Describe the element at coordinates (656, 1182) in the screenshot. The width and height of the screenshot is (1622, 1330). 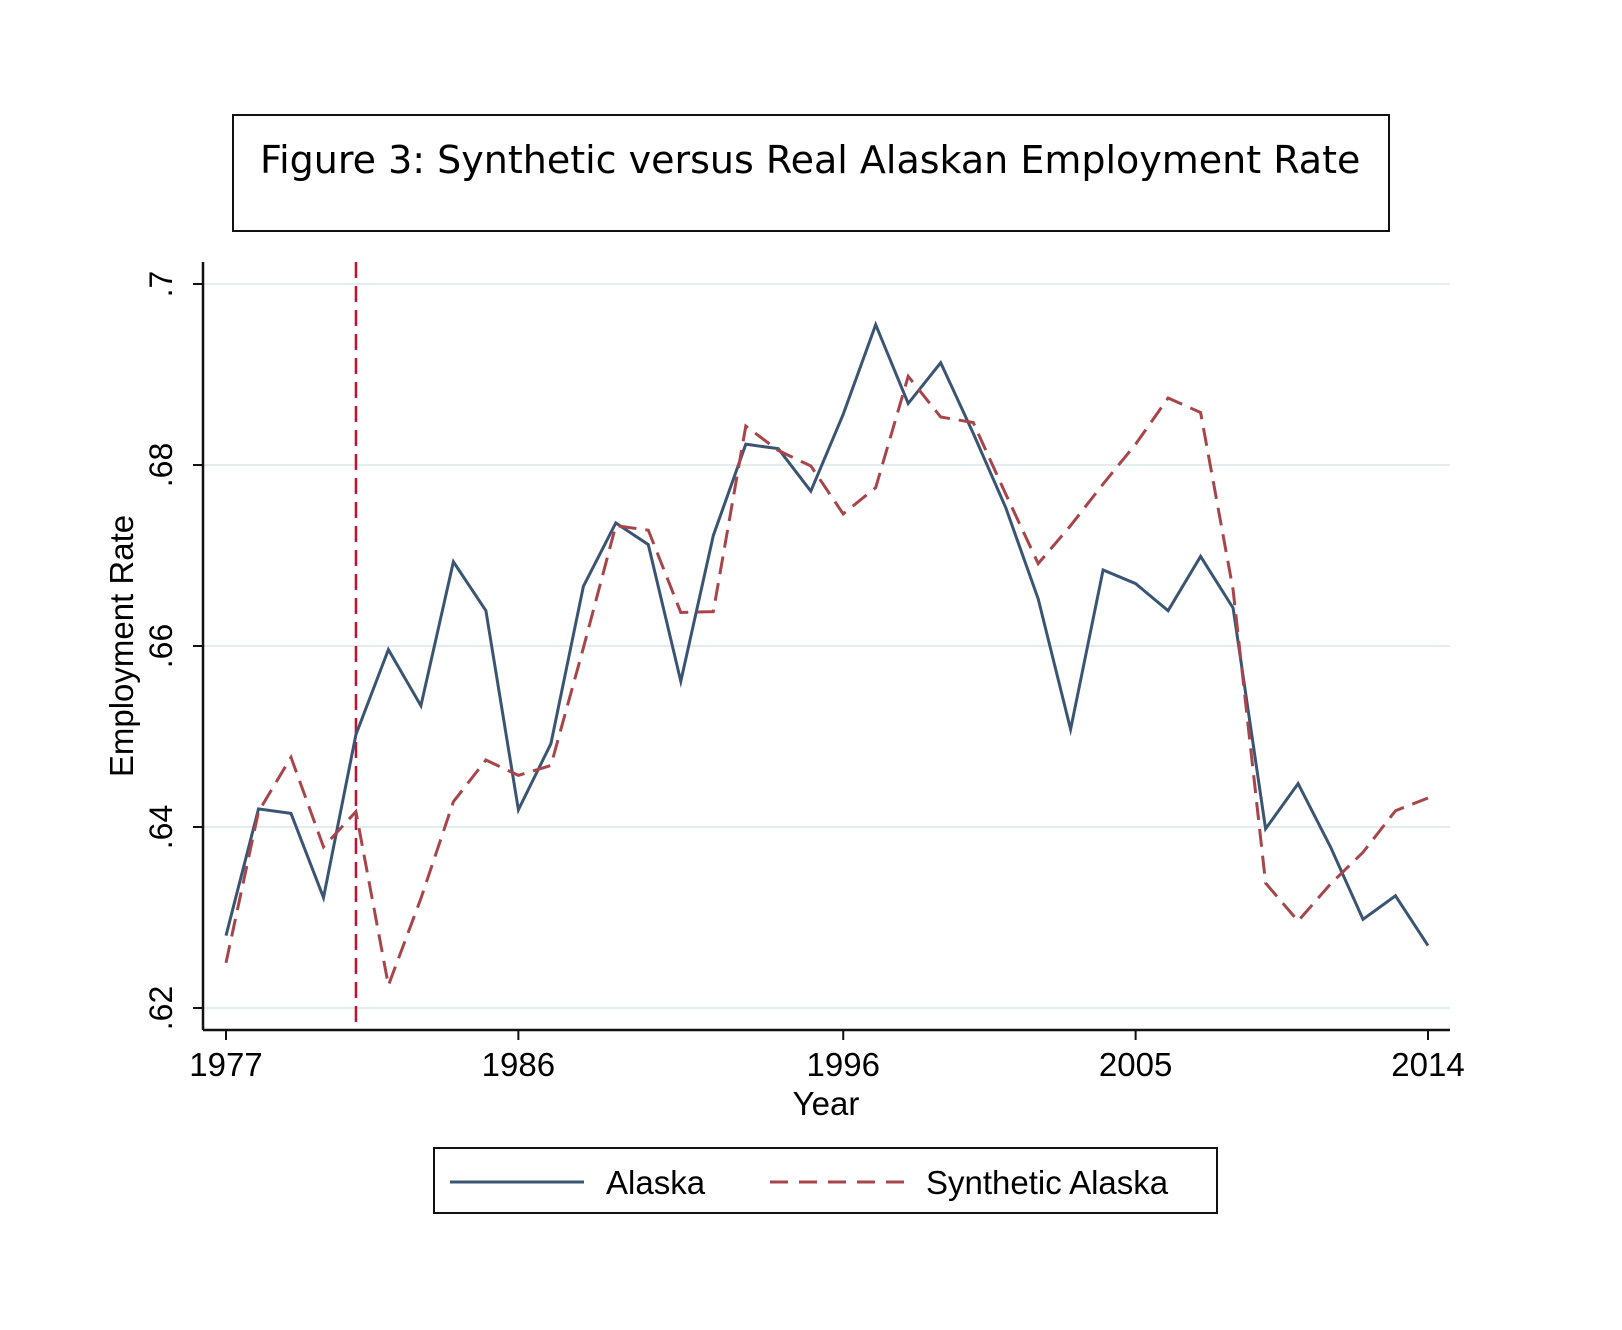
I see `legend-label-alaska: Alaska` at that location.